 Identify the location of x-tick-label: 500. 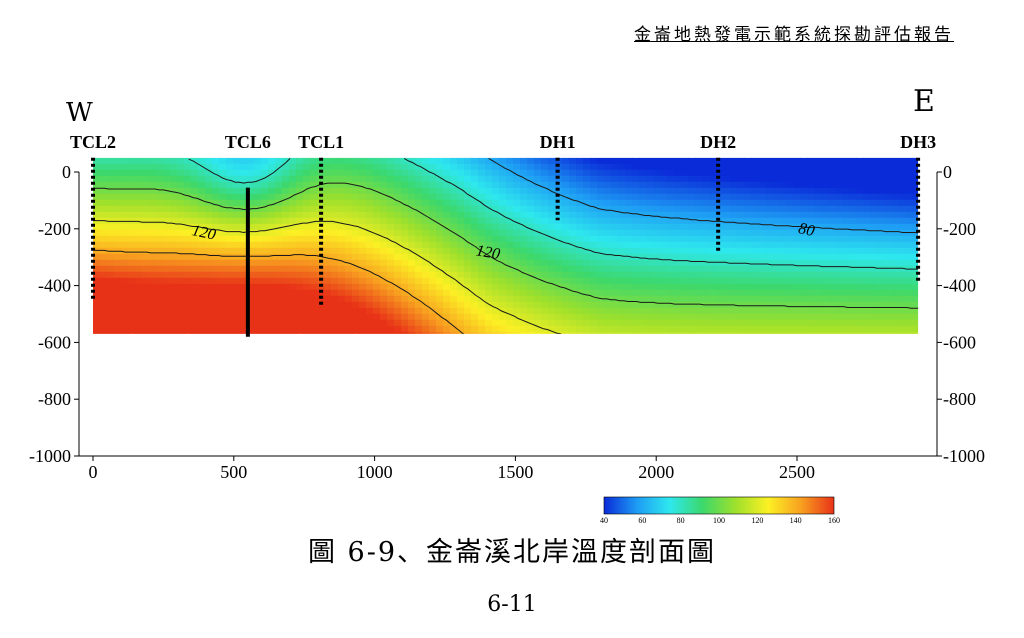
(233, 472).